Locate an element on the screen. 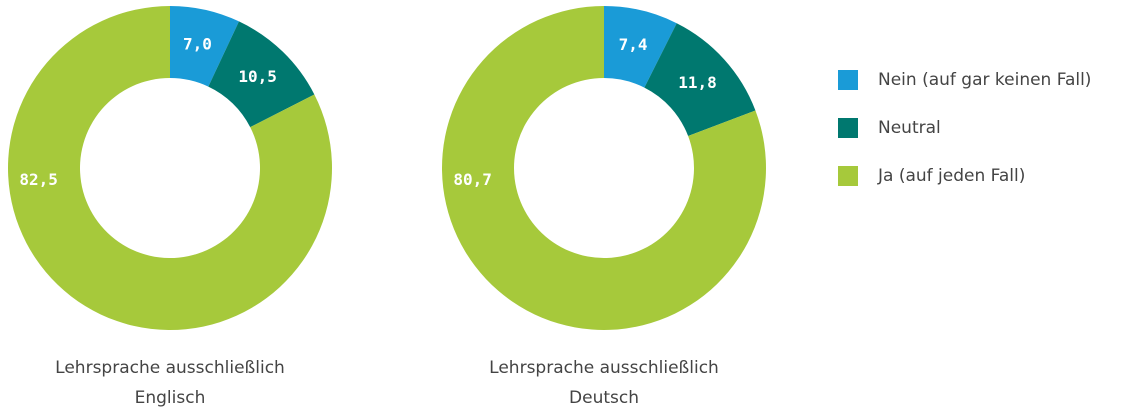 The width and height of the screenshot is (1132, 411). legend-label: Neutral is located at coordinates (909, 128).